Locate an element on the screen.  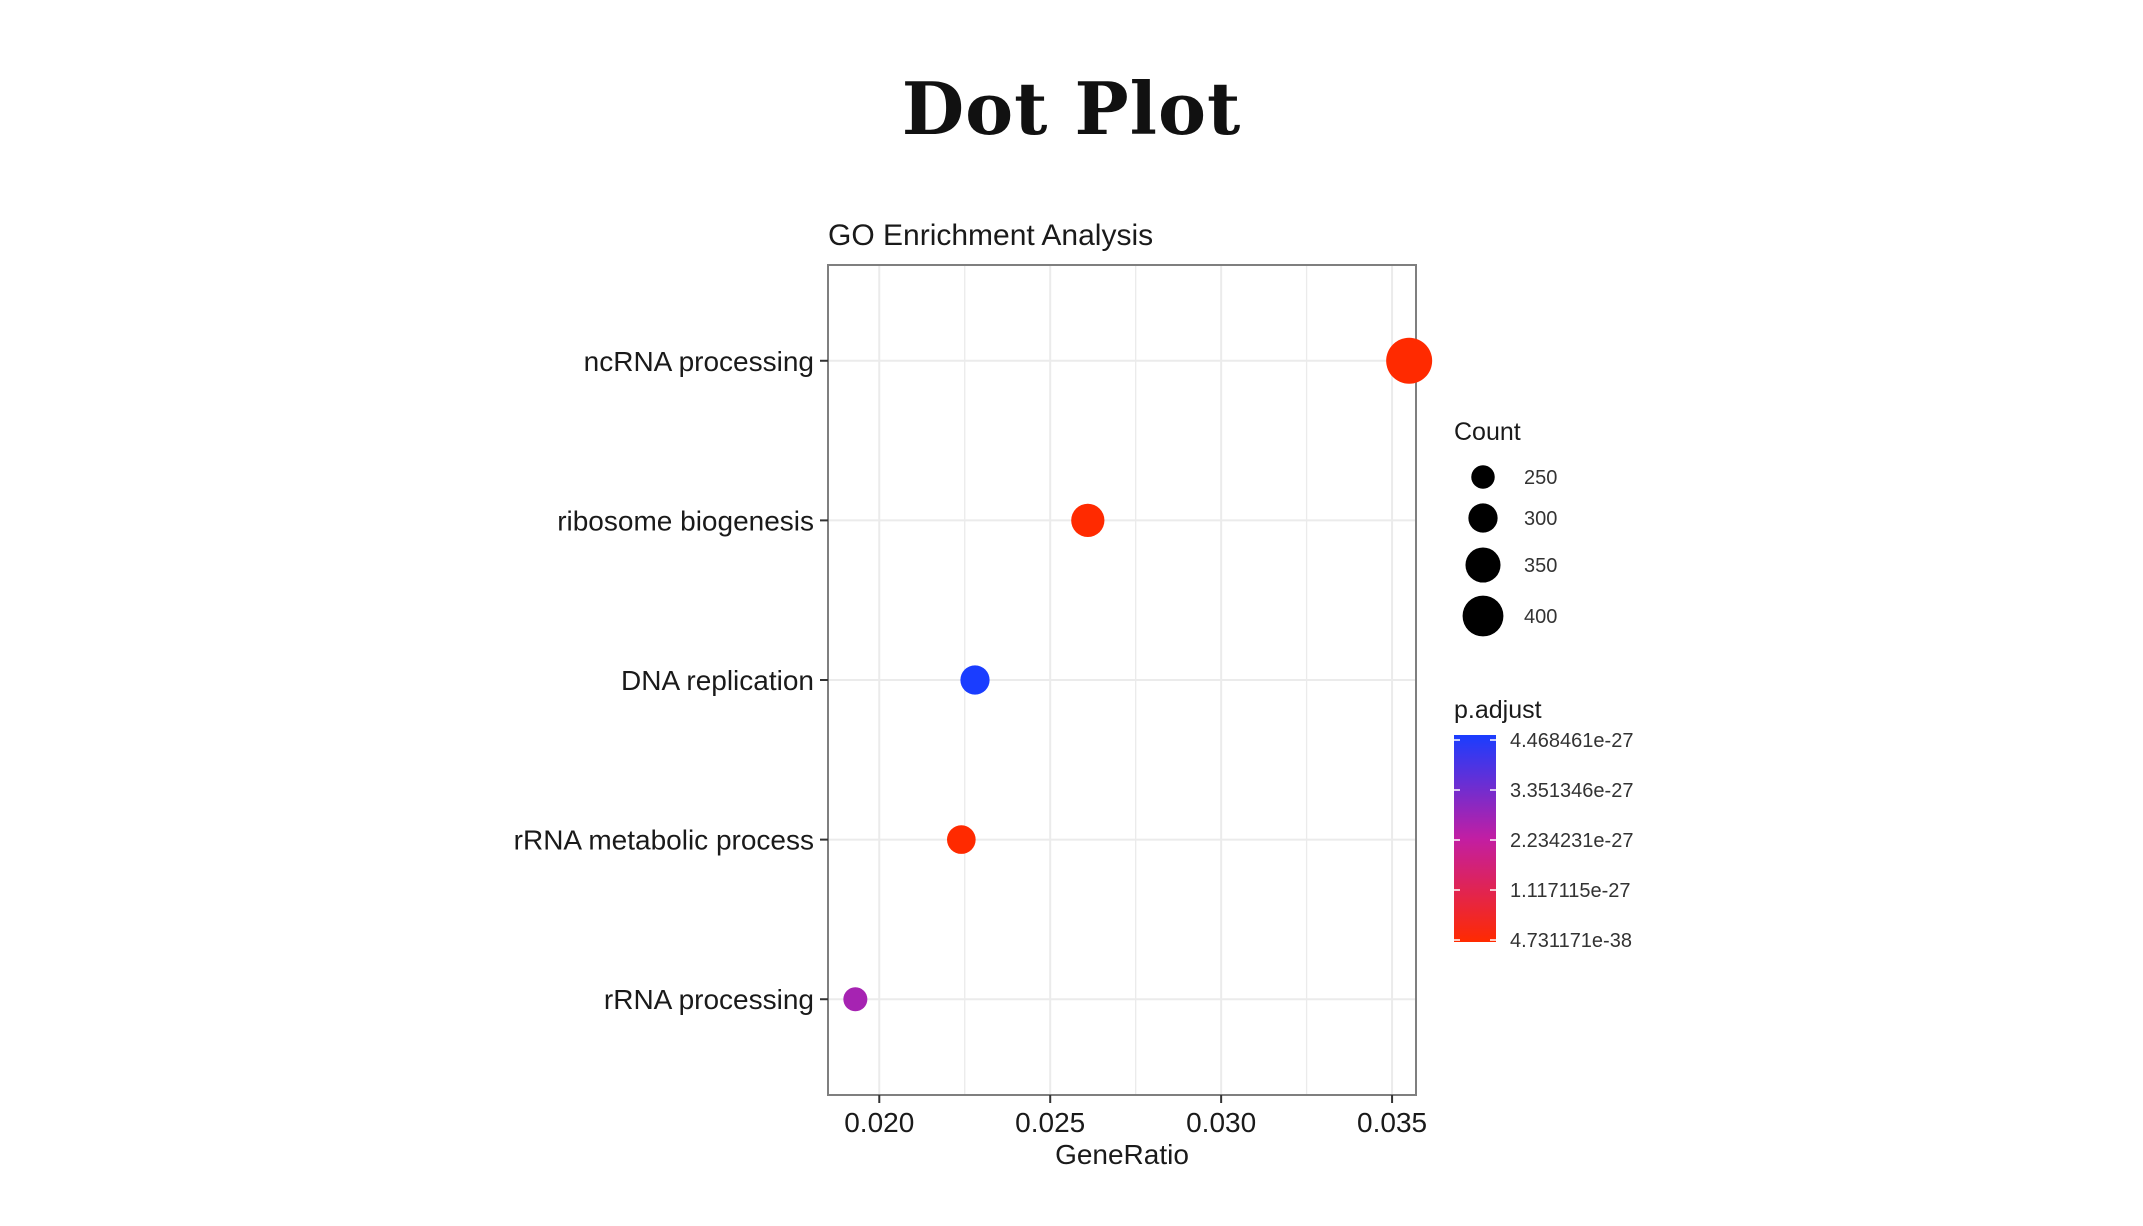
color-legend-bar is located at coordinates (1475, 838).